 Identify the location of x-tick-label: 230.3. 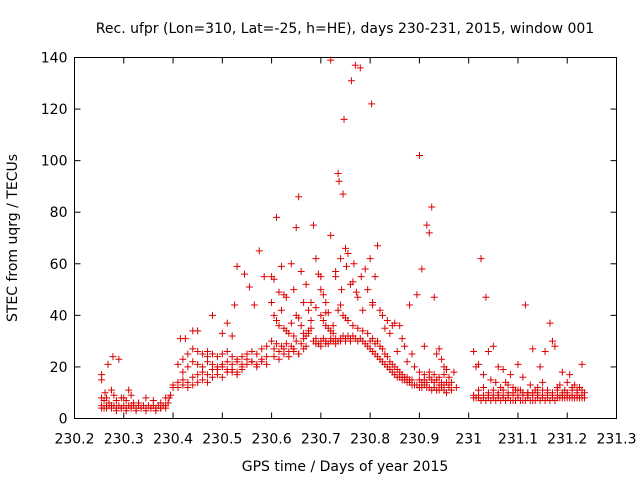
(124, 440).